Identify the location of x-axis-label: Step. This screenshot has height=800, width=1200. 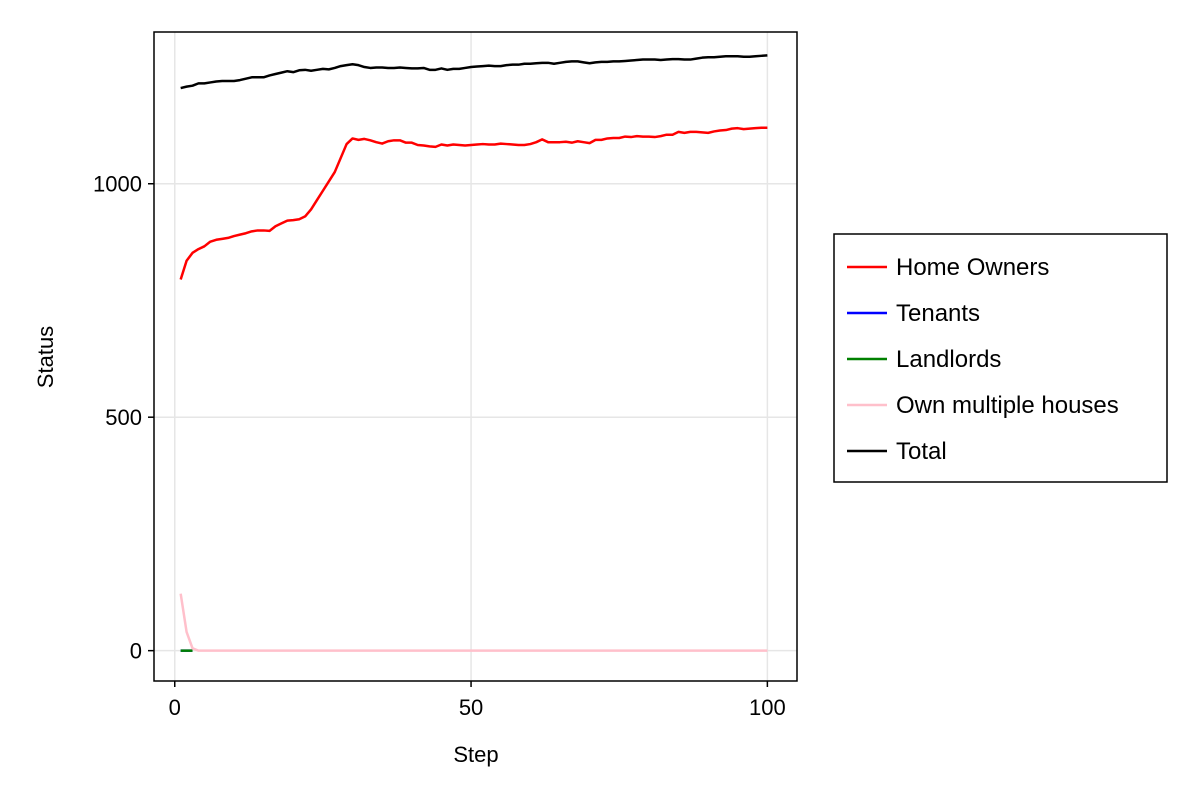
(475, 754).